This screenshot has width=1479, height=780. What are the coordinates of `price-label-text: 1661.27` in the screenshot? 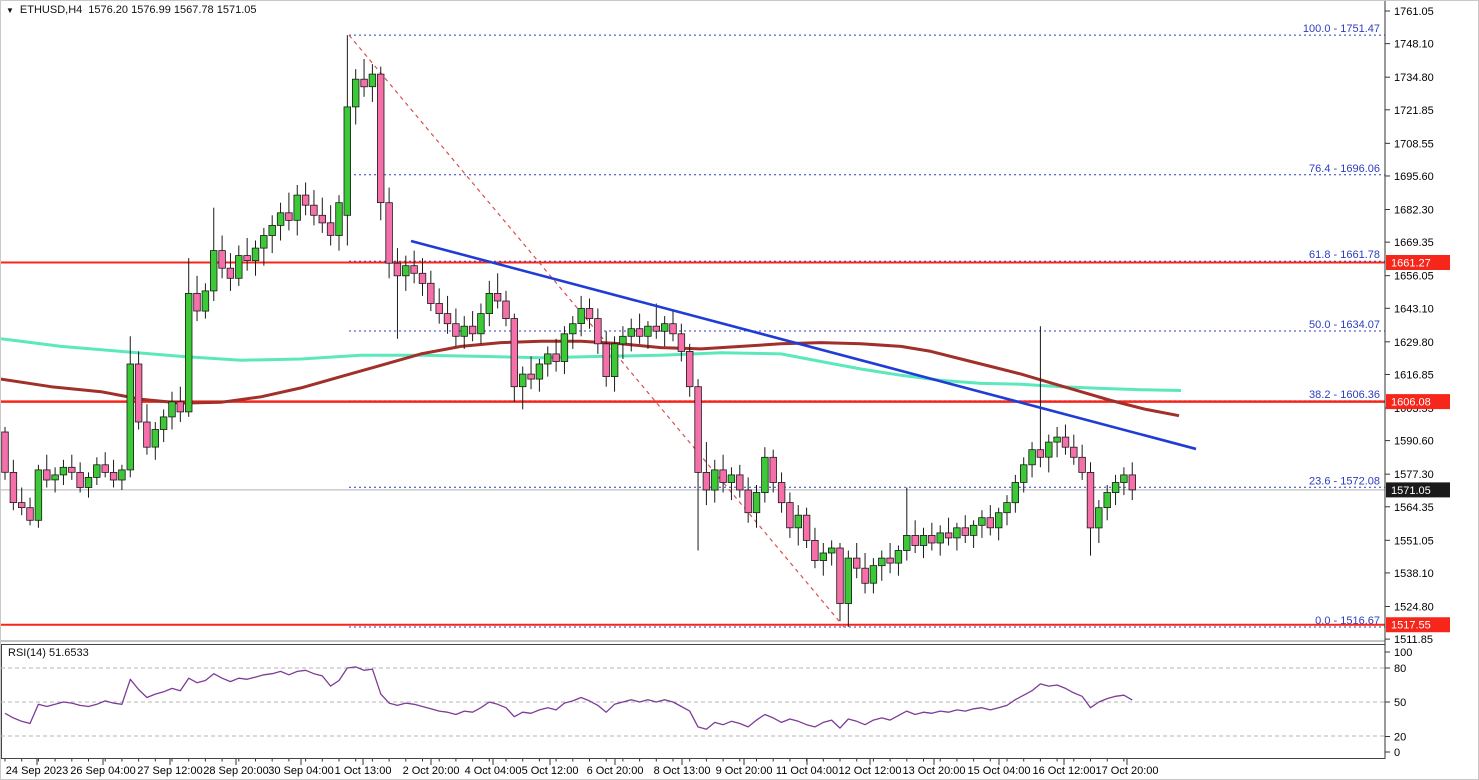 It's located at (1411, 263).